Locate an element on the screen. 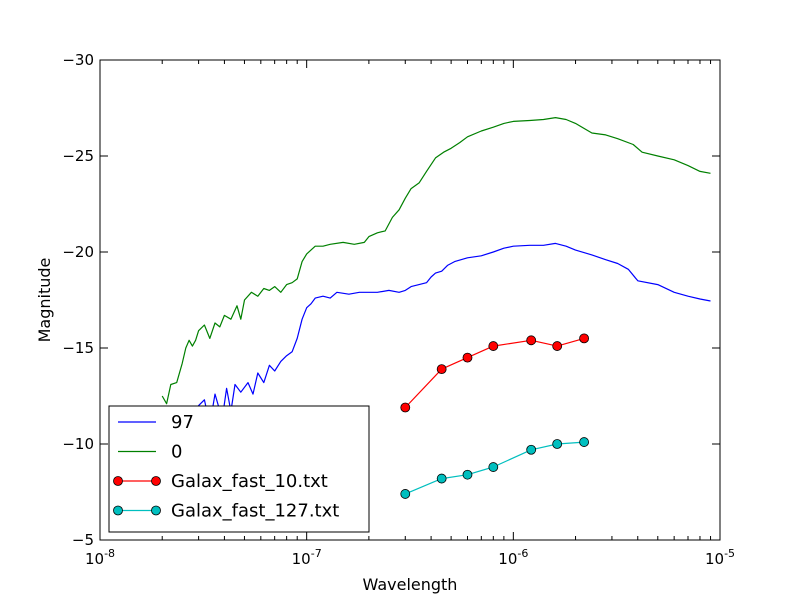 This screenshot has height=600, width=800. y-tick-label: −30 is located at coordinates (78, 60).